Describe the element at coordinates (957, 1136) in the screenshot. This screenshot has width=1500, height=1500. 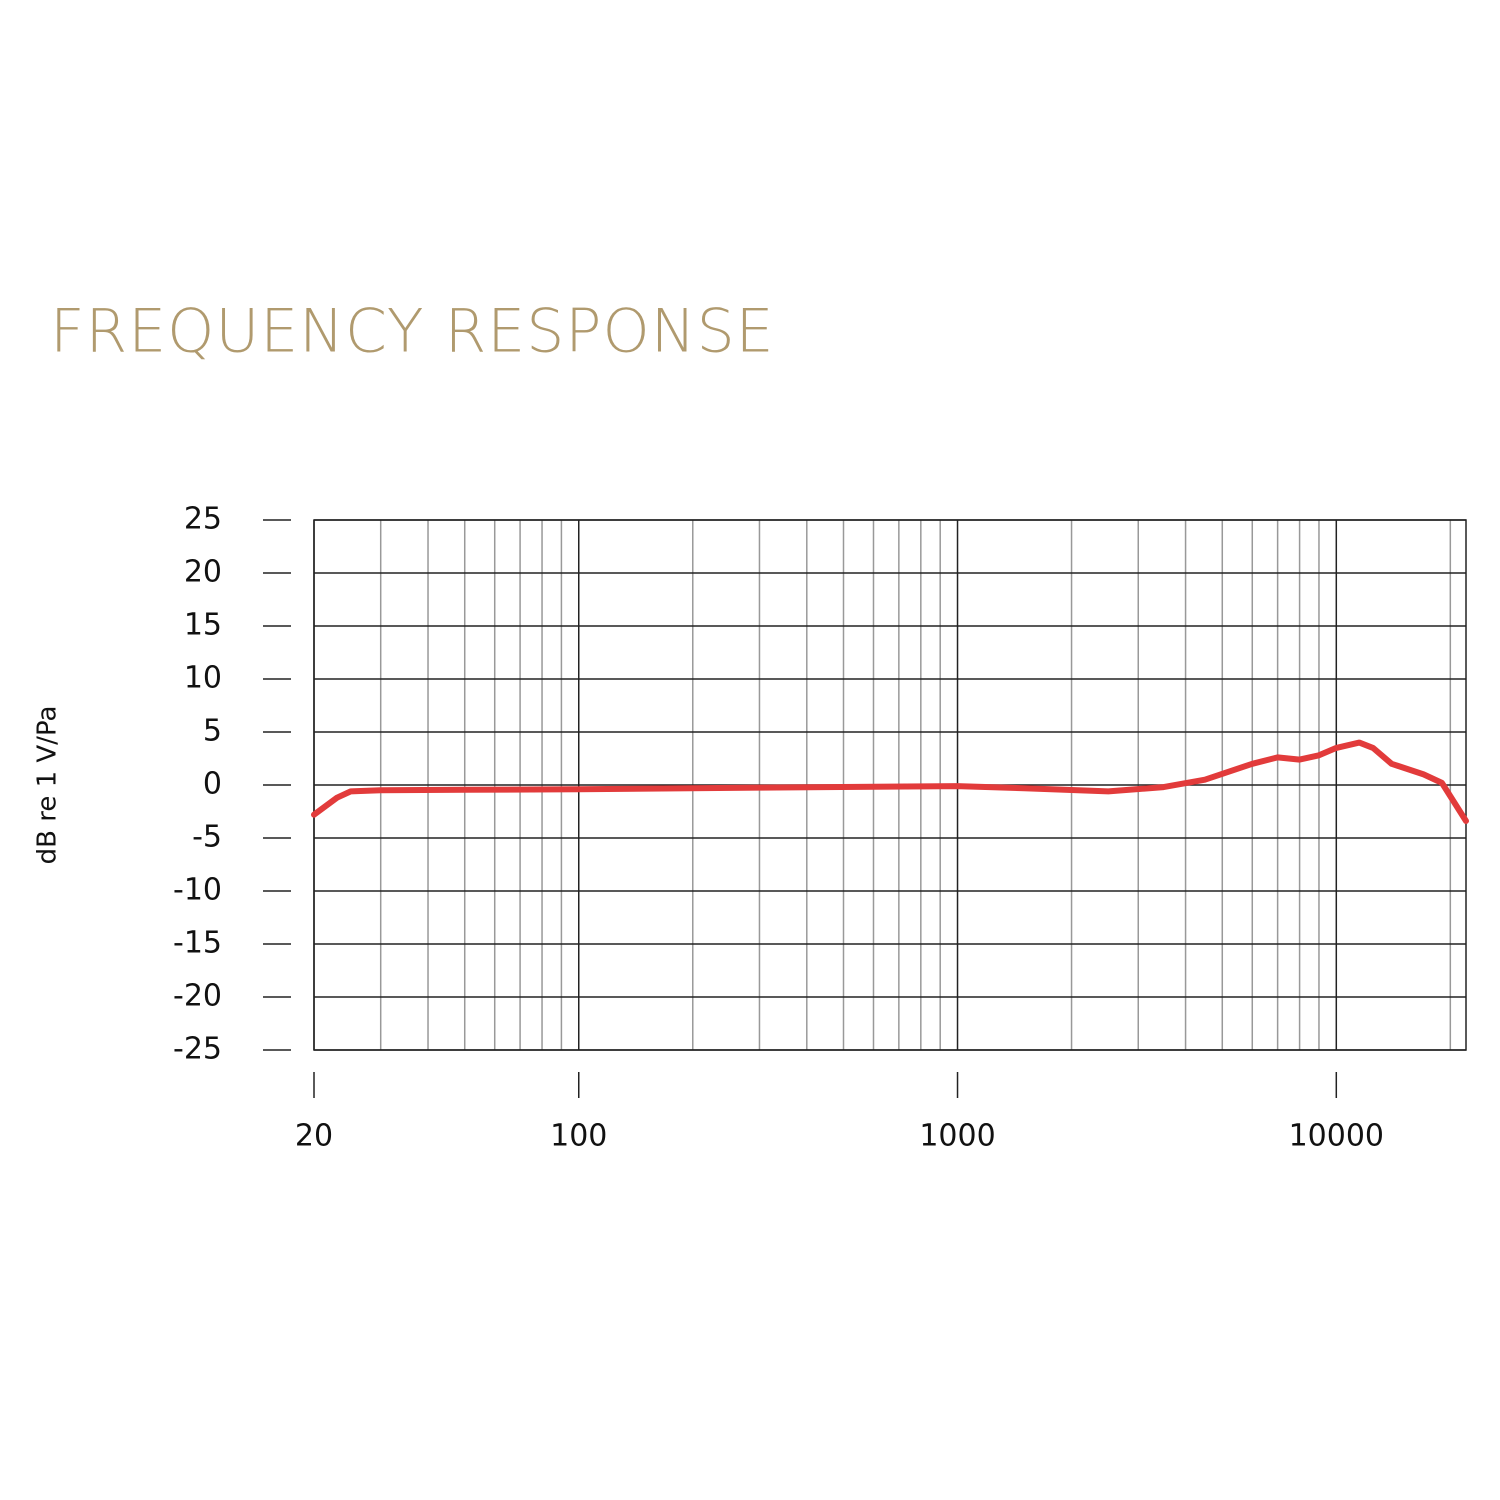
I see `x-tick-label: 1000` at that location.